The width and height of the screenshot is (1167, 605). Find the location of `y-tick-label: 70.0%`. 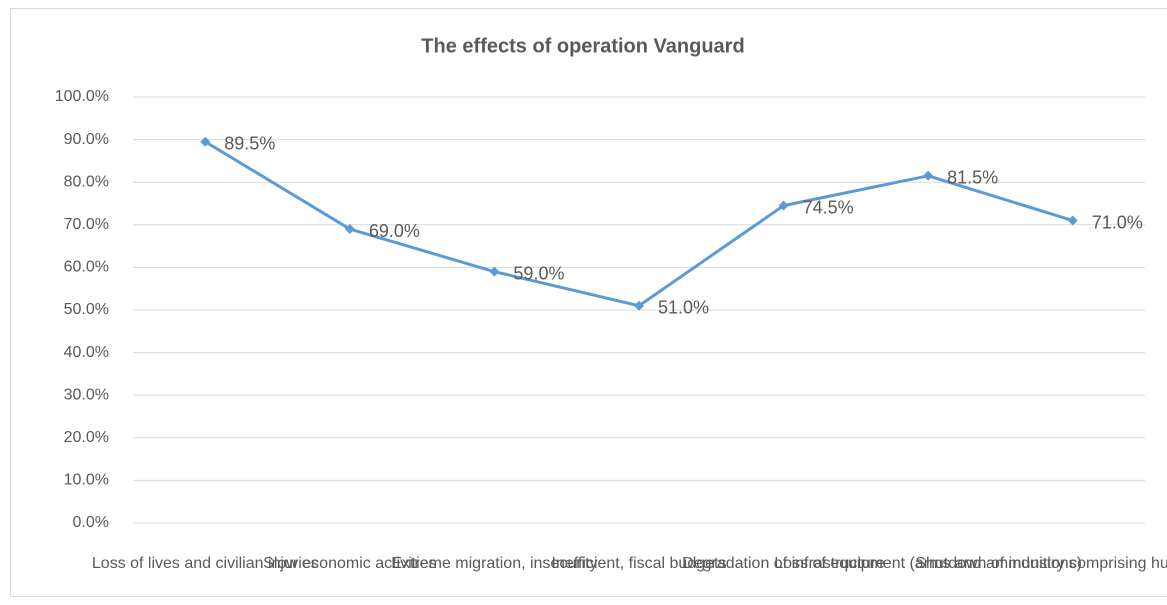

y-tick-label: 70.0% is located at coordinates (86, 224).